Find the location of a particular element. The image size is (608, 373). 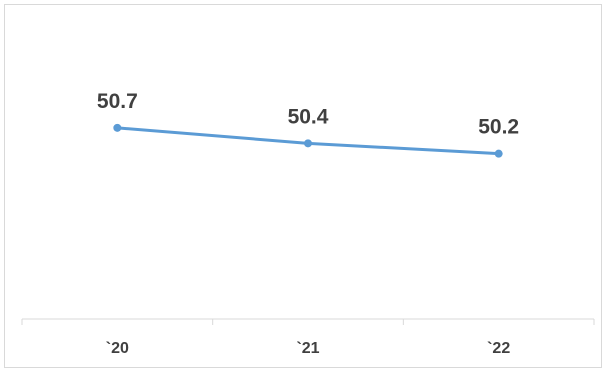

x-tick-label: `21 is located at coordinates (307, 348).